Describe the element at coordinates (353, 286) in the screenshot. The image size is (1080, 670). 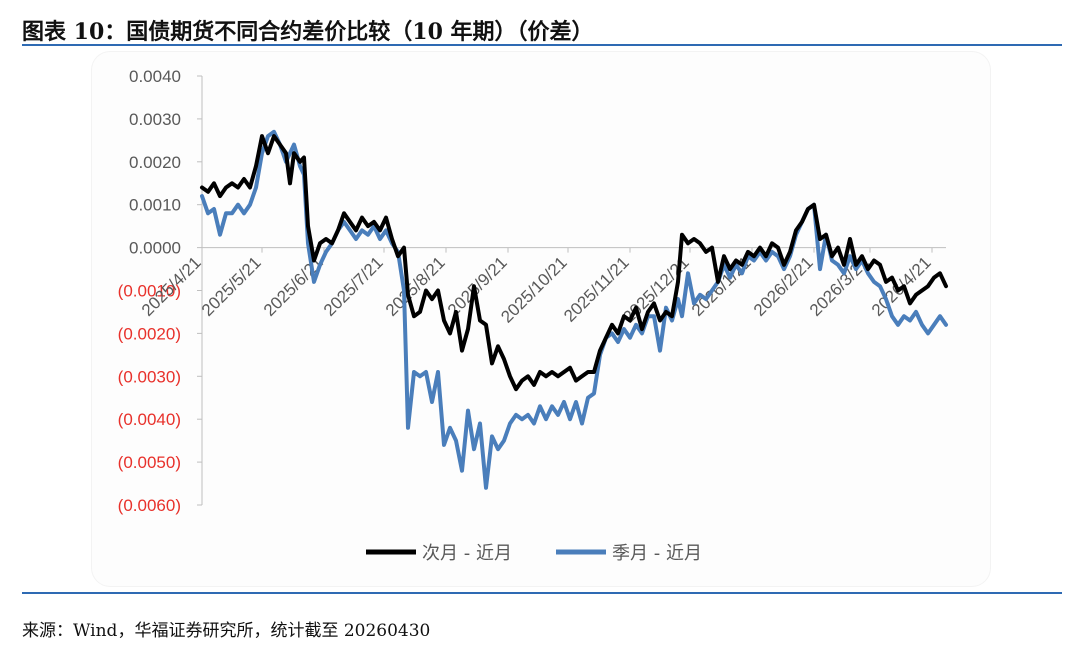
I see `x-tick-label: 2025/7/21` at that location.